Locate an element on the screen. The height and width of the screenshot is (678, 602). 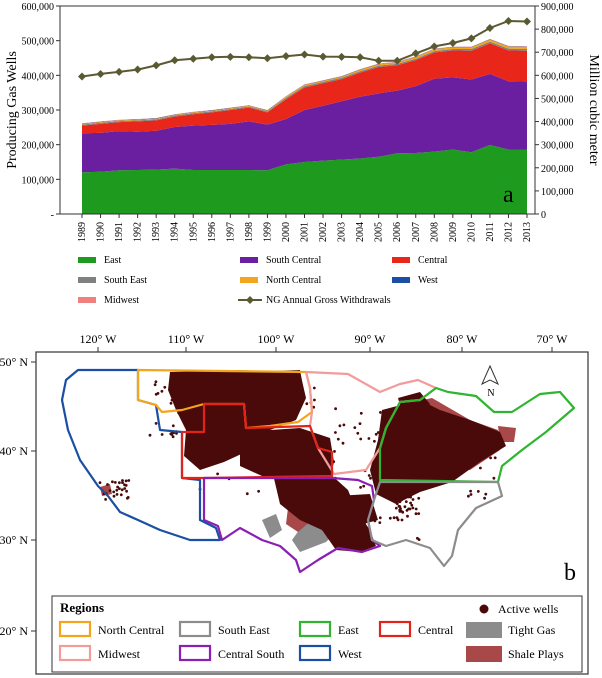
legend-item-ng-annual-gross-withdrawals: NG Annual Gross Withdrawals is located at coordinates (314, 300).